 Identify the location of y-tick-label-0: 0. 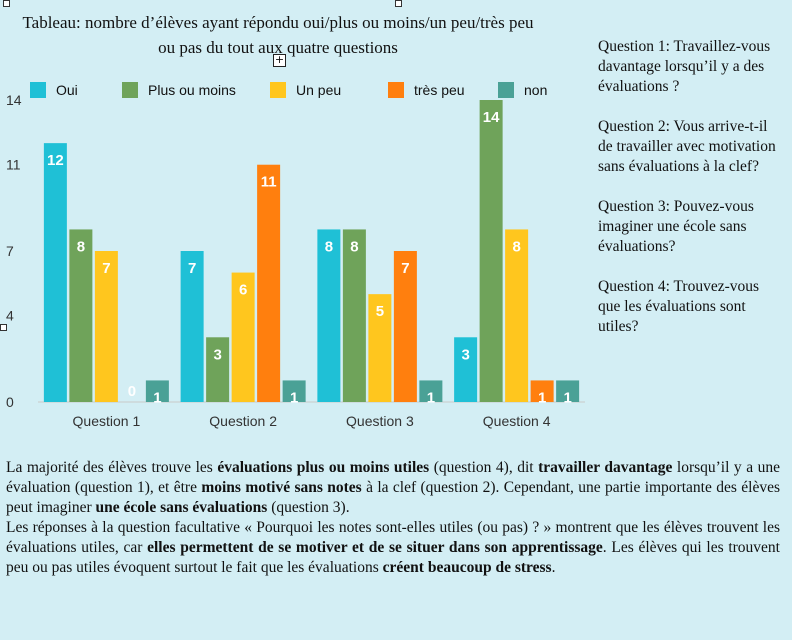
(10, 402).